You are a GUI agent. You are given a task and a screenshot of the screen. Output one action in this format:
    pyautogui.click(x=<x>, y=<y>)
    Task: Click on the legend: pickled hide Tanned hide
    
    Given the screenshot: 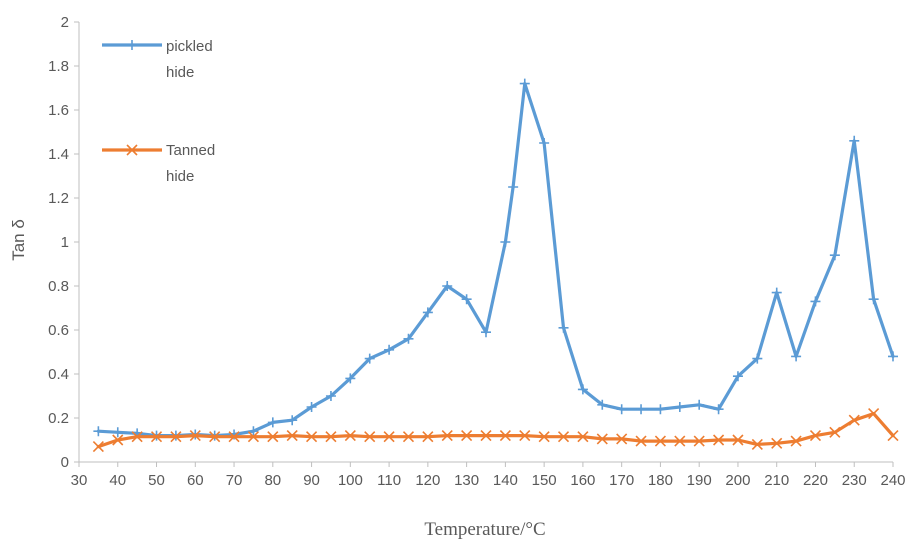 What is the action you would take?
    pyautogui.click(x=158, y=111)
    